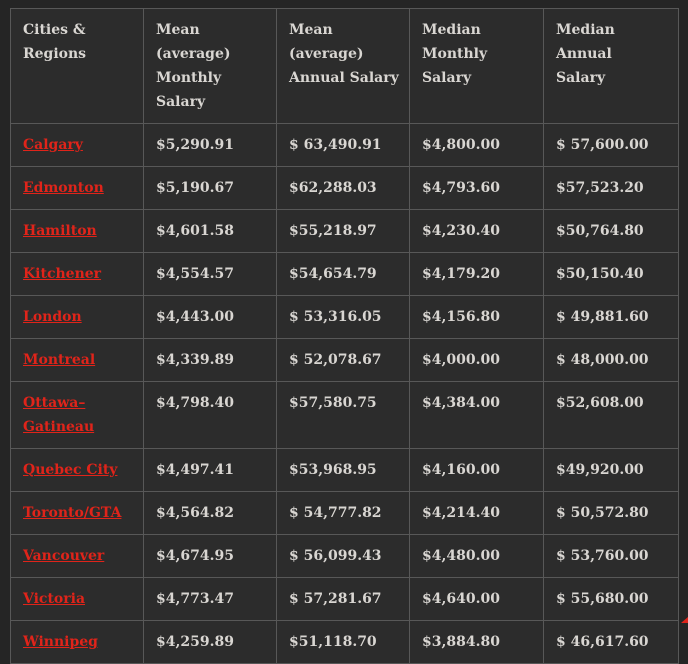 Image resolution: width=688 pixels, height=664 pixels. Describe the element at coordinates (611, 642) in the screenshot. I see `median-annual-salary-cell: $ 46,617.60` at that location.